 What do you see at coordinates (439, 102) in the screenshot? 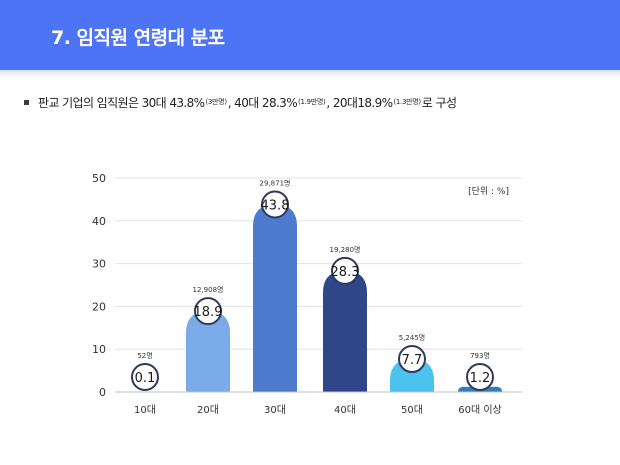
I see `summary-part: 로 구성` at bounding box center [439, 102].